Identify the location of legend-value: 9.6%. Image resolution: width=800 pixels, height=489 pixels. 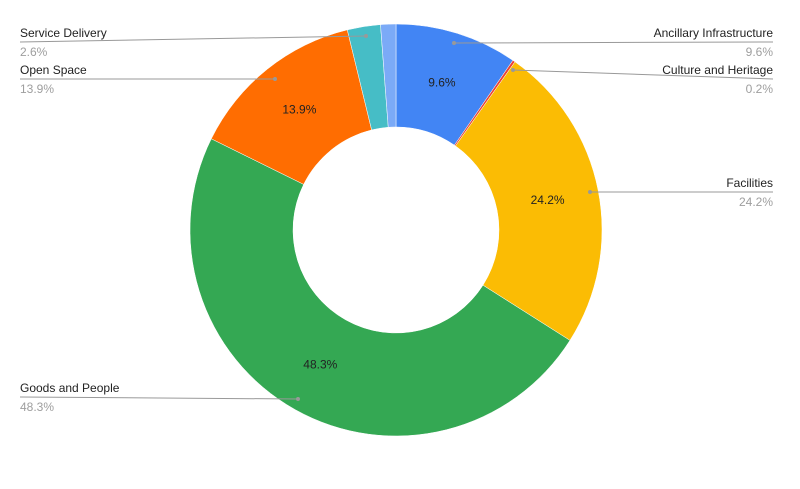
(760, 52).